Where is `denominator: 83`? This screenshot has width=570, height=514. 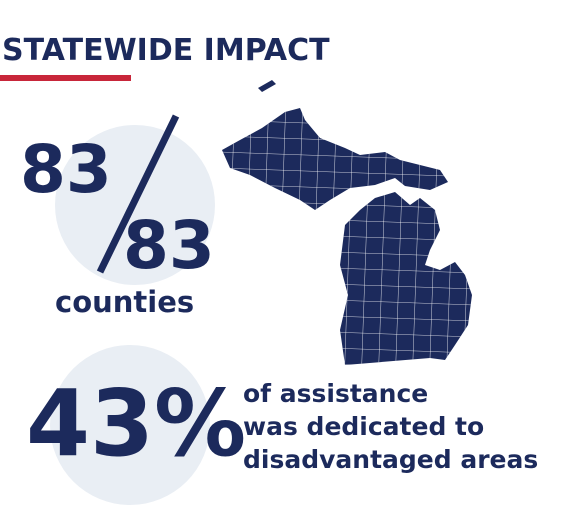
denominator: 83 is located at coordinates (169, 245).